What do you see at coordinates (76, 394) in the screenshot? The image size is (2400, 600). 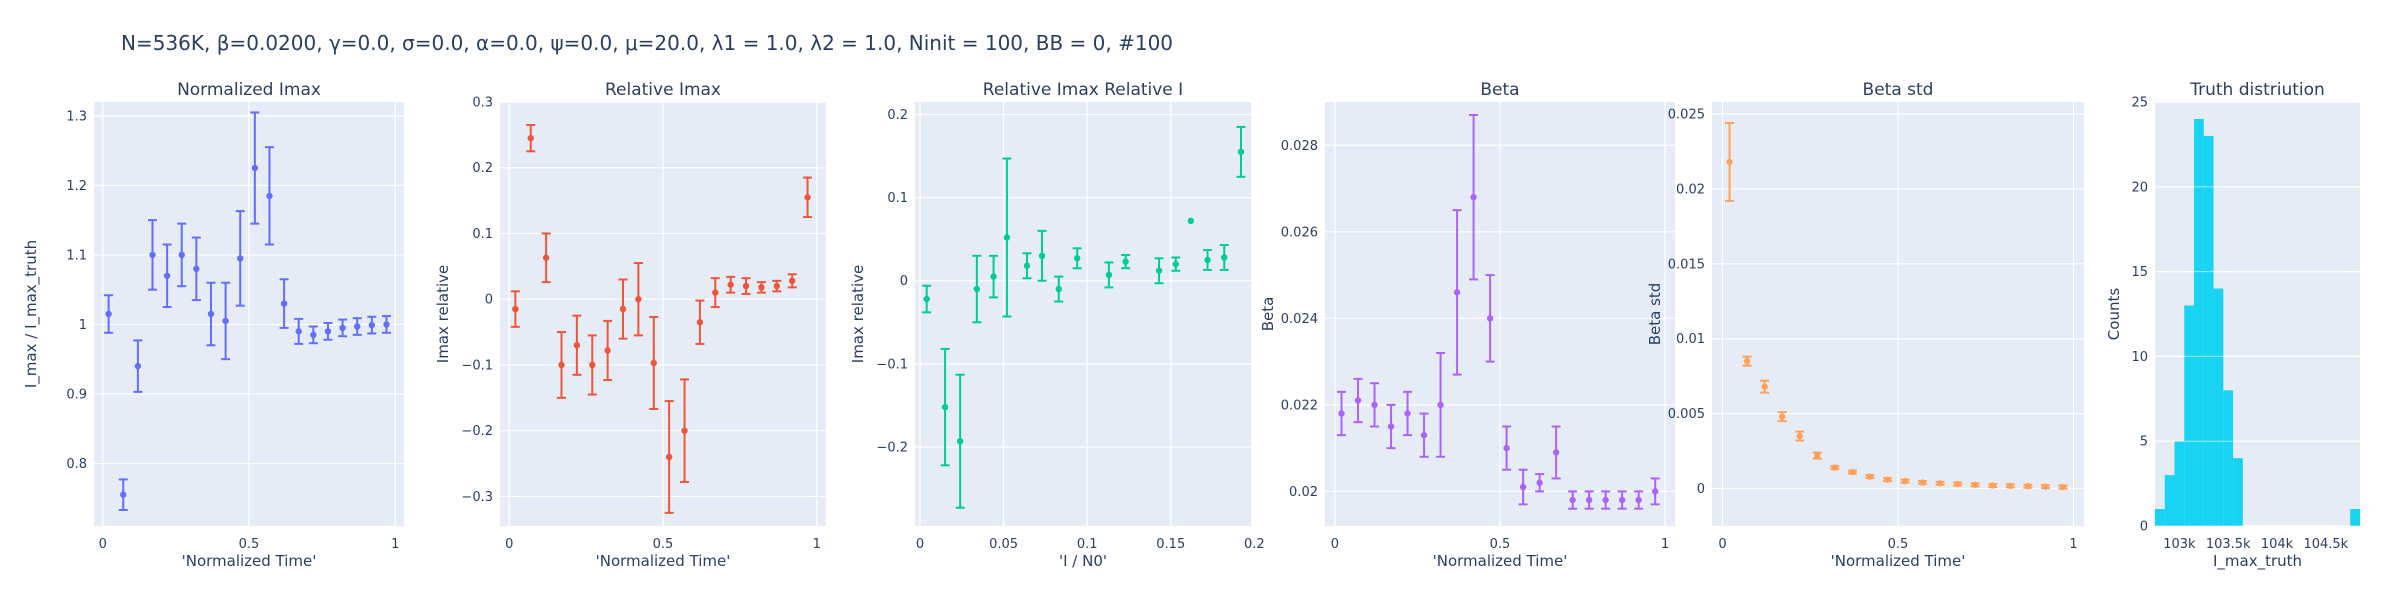 I see `y-tick-label: 0.9` at bounding box center [76, 394].